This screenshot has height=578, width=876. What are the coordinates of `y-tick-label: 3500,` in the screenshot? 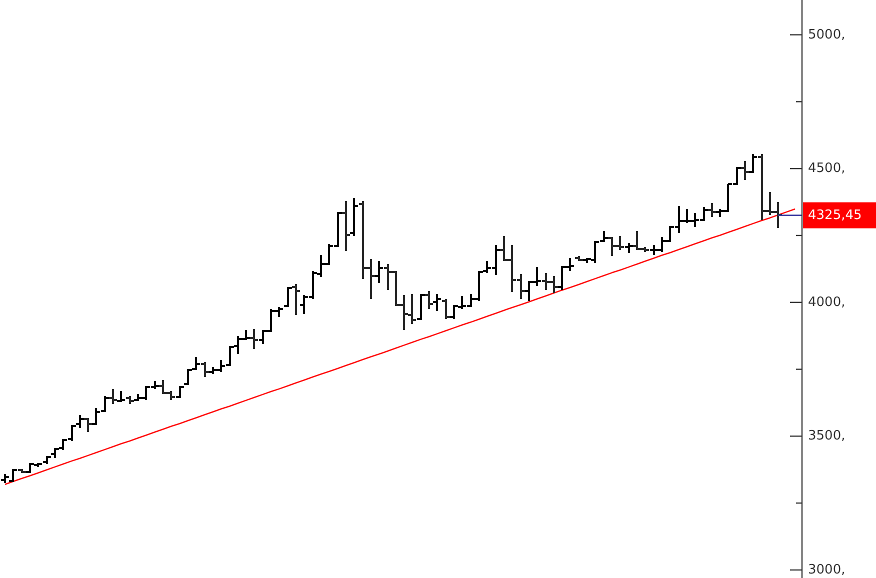 It's located at (827, 436).